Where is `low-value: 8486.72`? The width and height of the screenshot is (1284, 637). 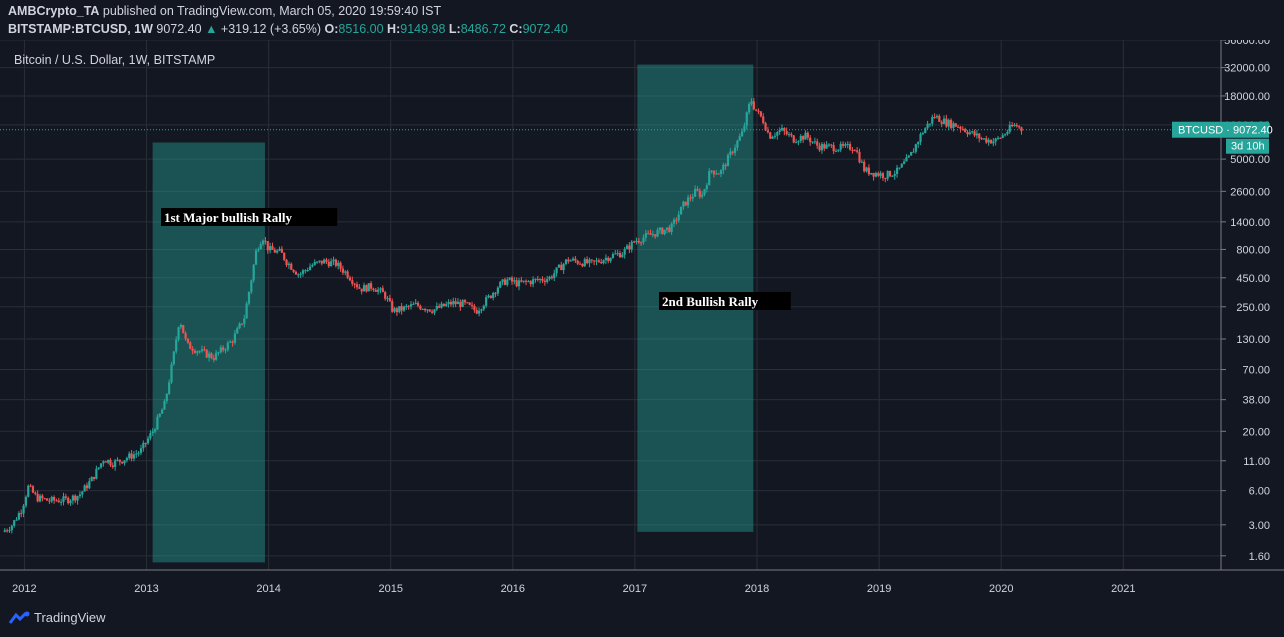 low-value: 8486.72 is located at coordinates (483, 29).